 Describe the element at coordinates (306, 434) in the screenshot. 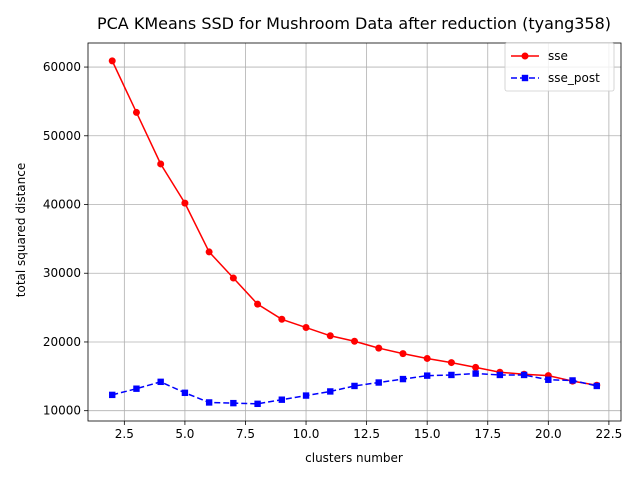

I see `x-tick-label: 10.0` at that location.